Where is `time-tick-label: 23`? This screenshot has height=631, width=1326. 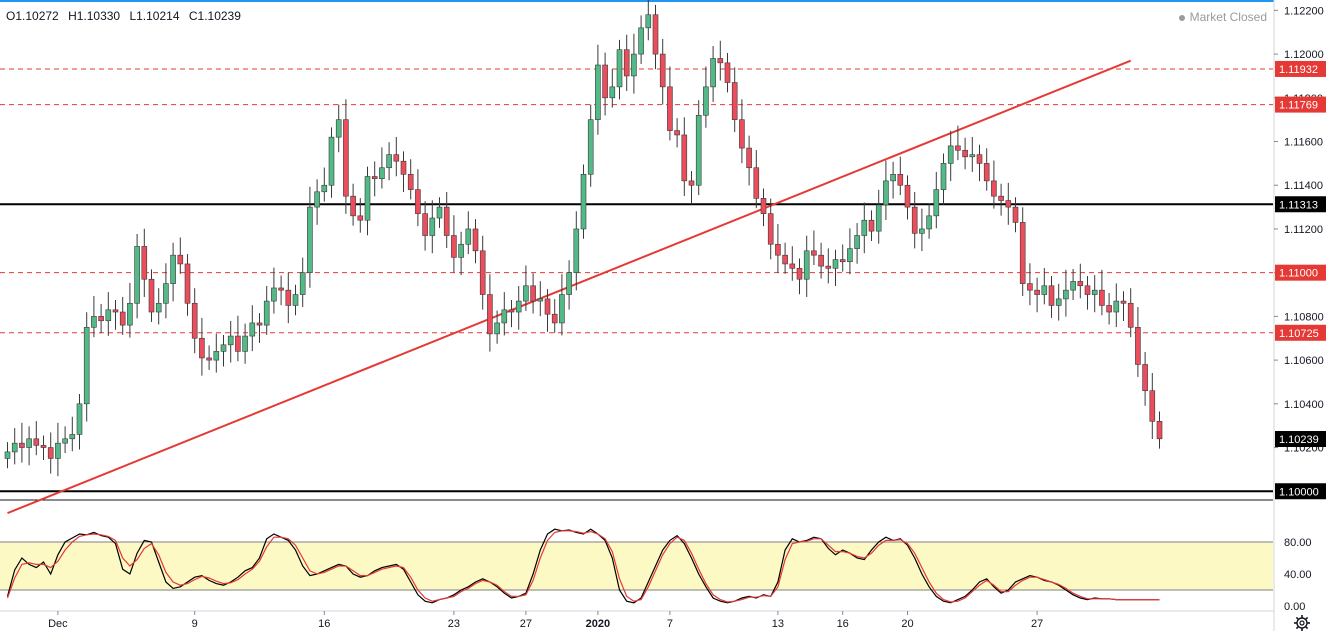 time-tick-label: 23 is located at coordinates (454, 624).